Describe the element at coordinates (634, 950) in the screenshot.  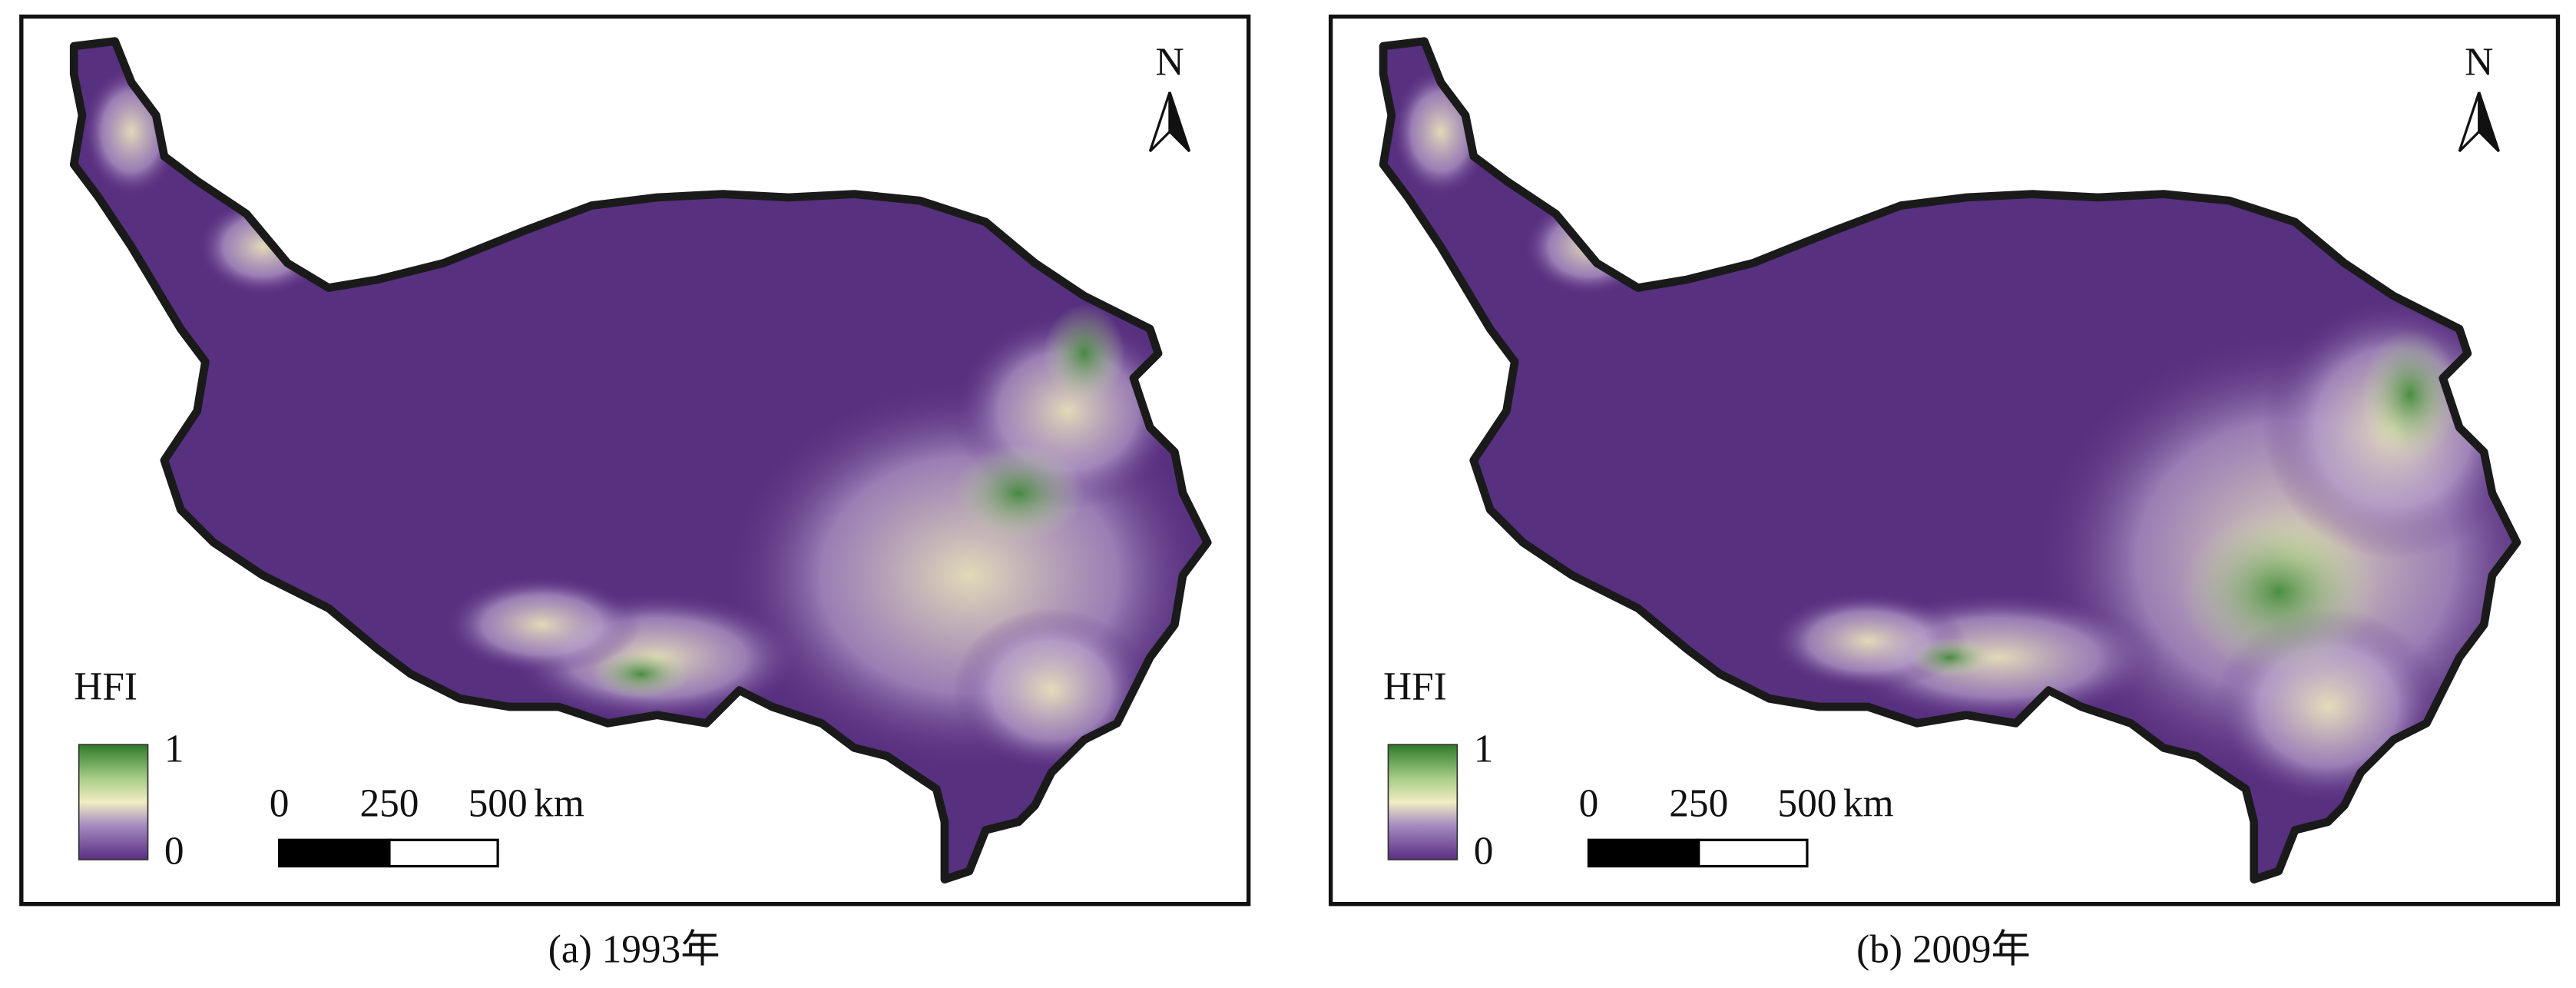
I see `caption: (a) 1993年` at that location.